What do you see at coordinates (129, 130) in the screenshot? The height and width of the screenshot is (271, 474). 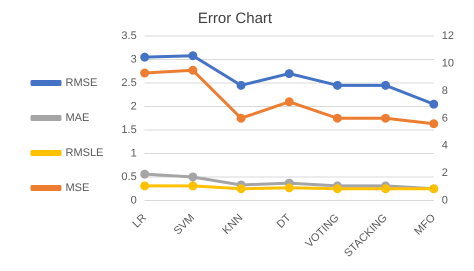 I see `y-tick-label: 1.5` at bounding box center [129, 130].